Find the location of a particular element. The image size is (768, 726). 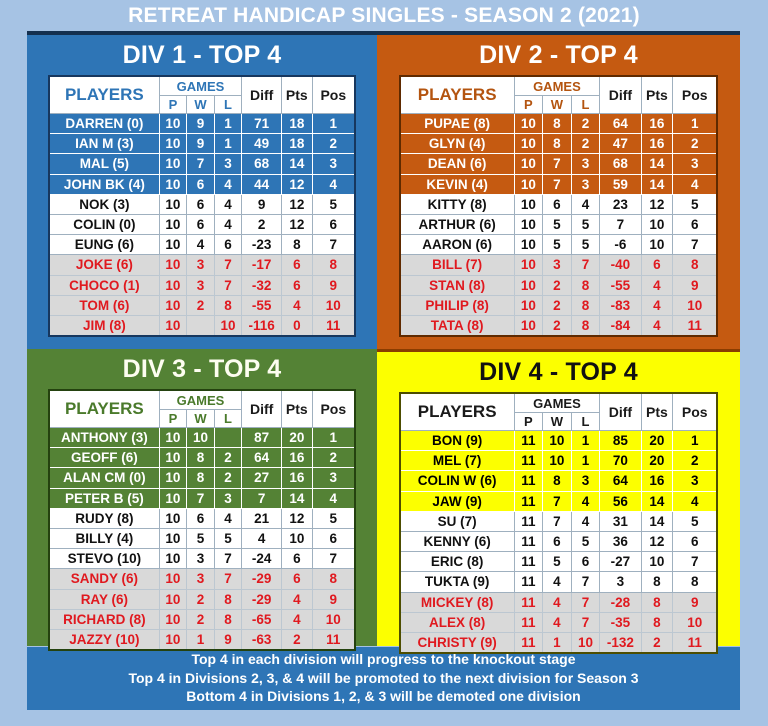

table-row: CHOCO (1) 10 3 7 -32 6 9 is located at coordinates (202, 285).